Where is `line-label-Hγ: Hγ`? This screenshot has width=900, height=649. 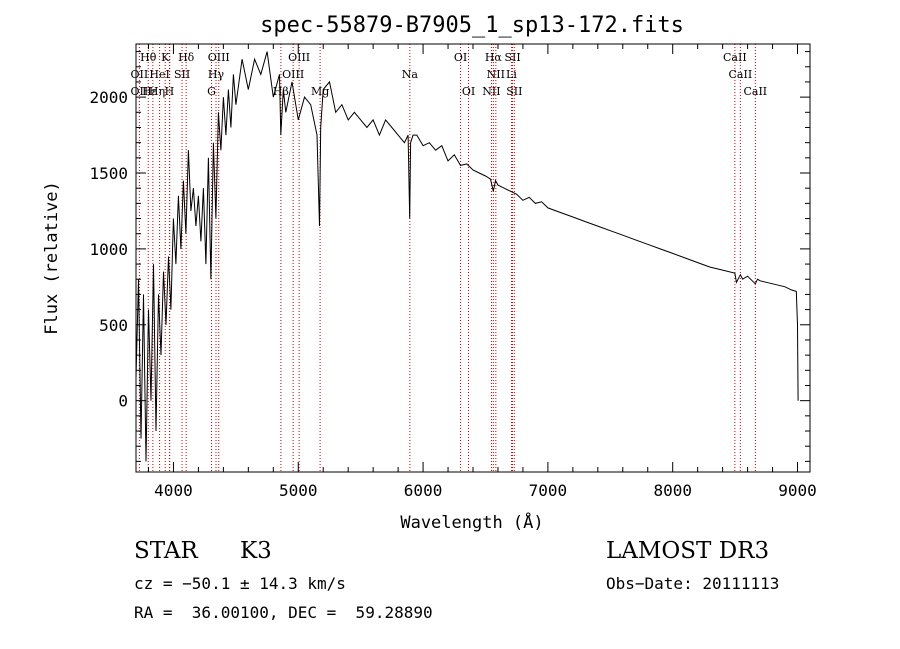
line-label-Hγ: Hγ is located at coordinates (216, 74).